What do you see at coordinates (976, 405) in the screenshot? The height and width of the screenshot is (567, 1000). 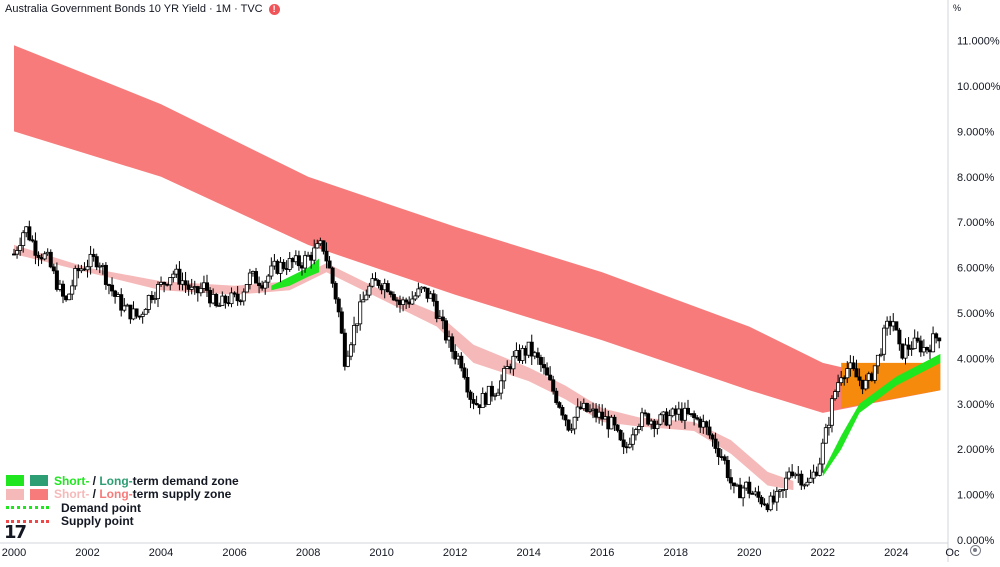 I see `y-tick-label: 3.000%` at bounding box center [976, 405].